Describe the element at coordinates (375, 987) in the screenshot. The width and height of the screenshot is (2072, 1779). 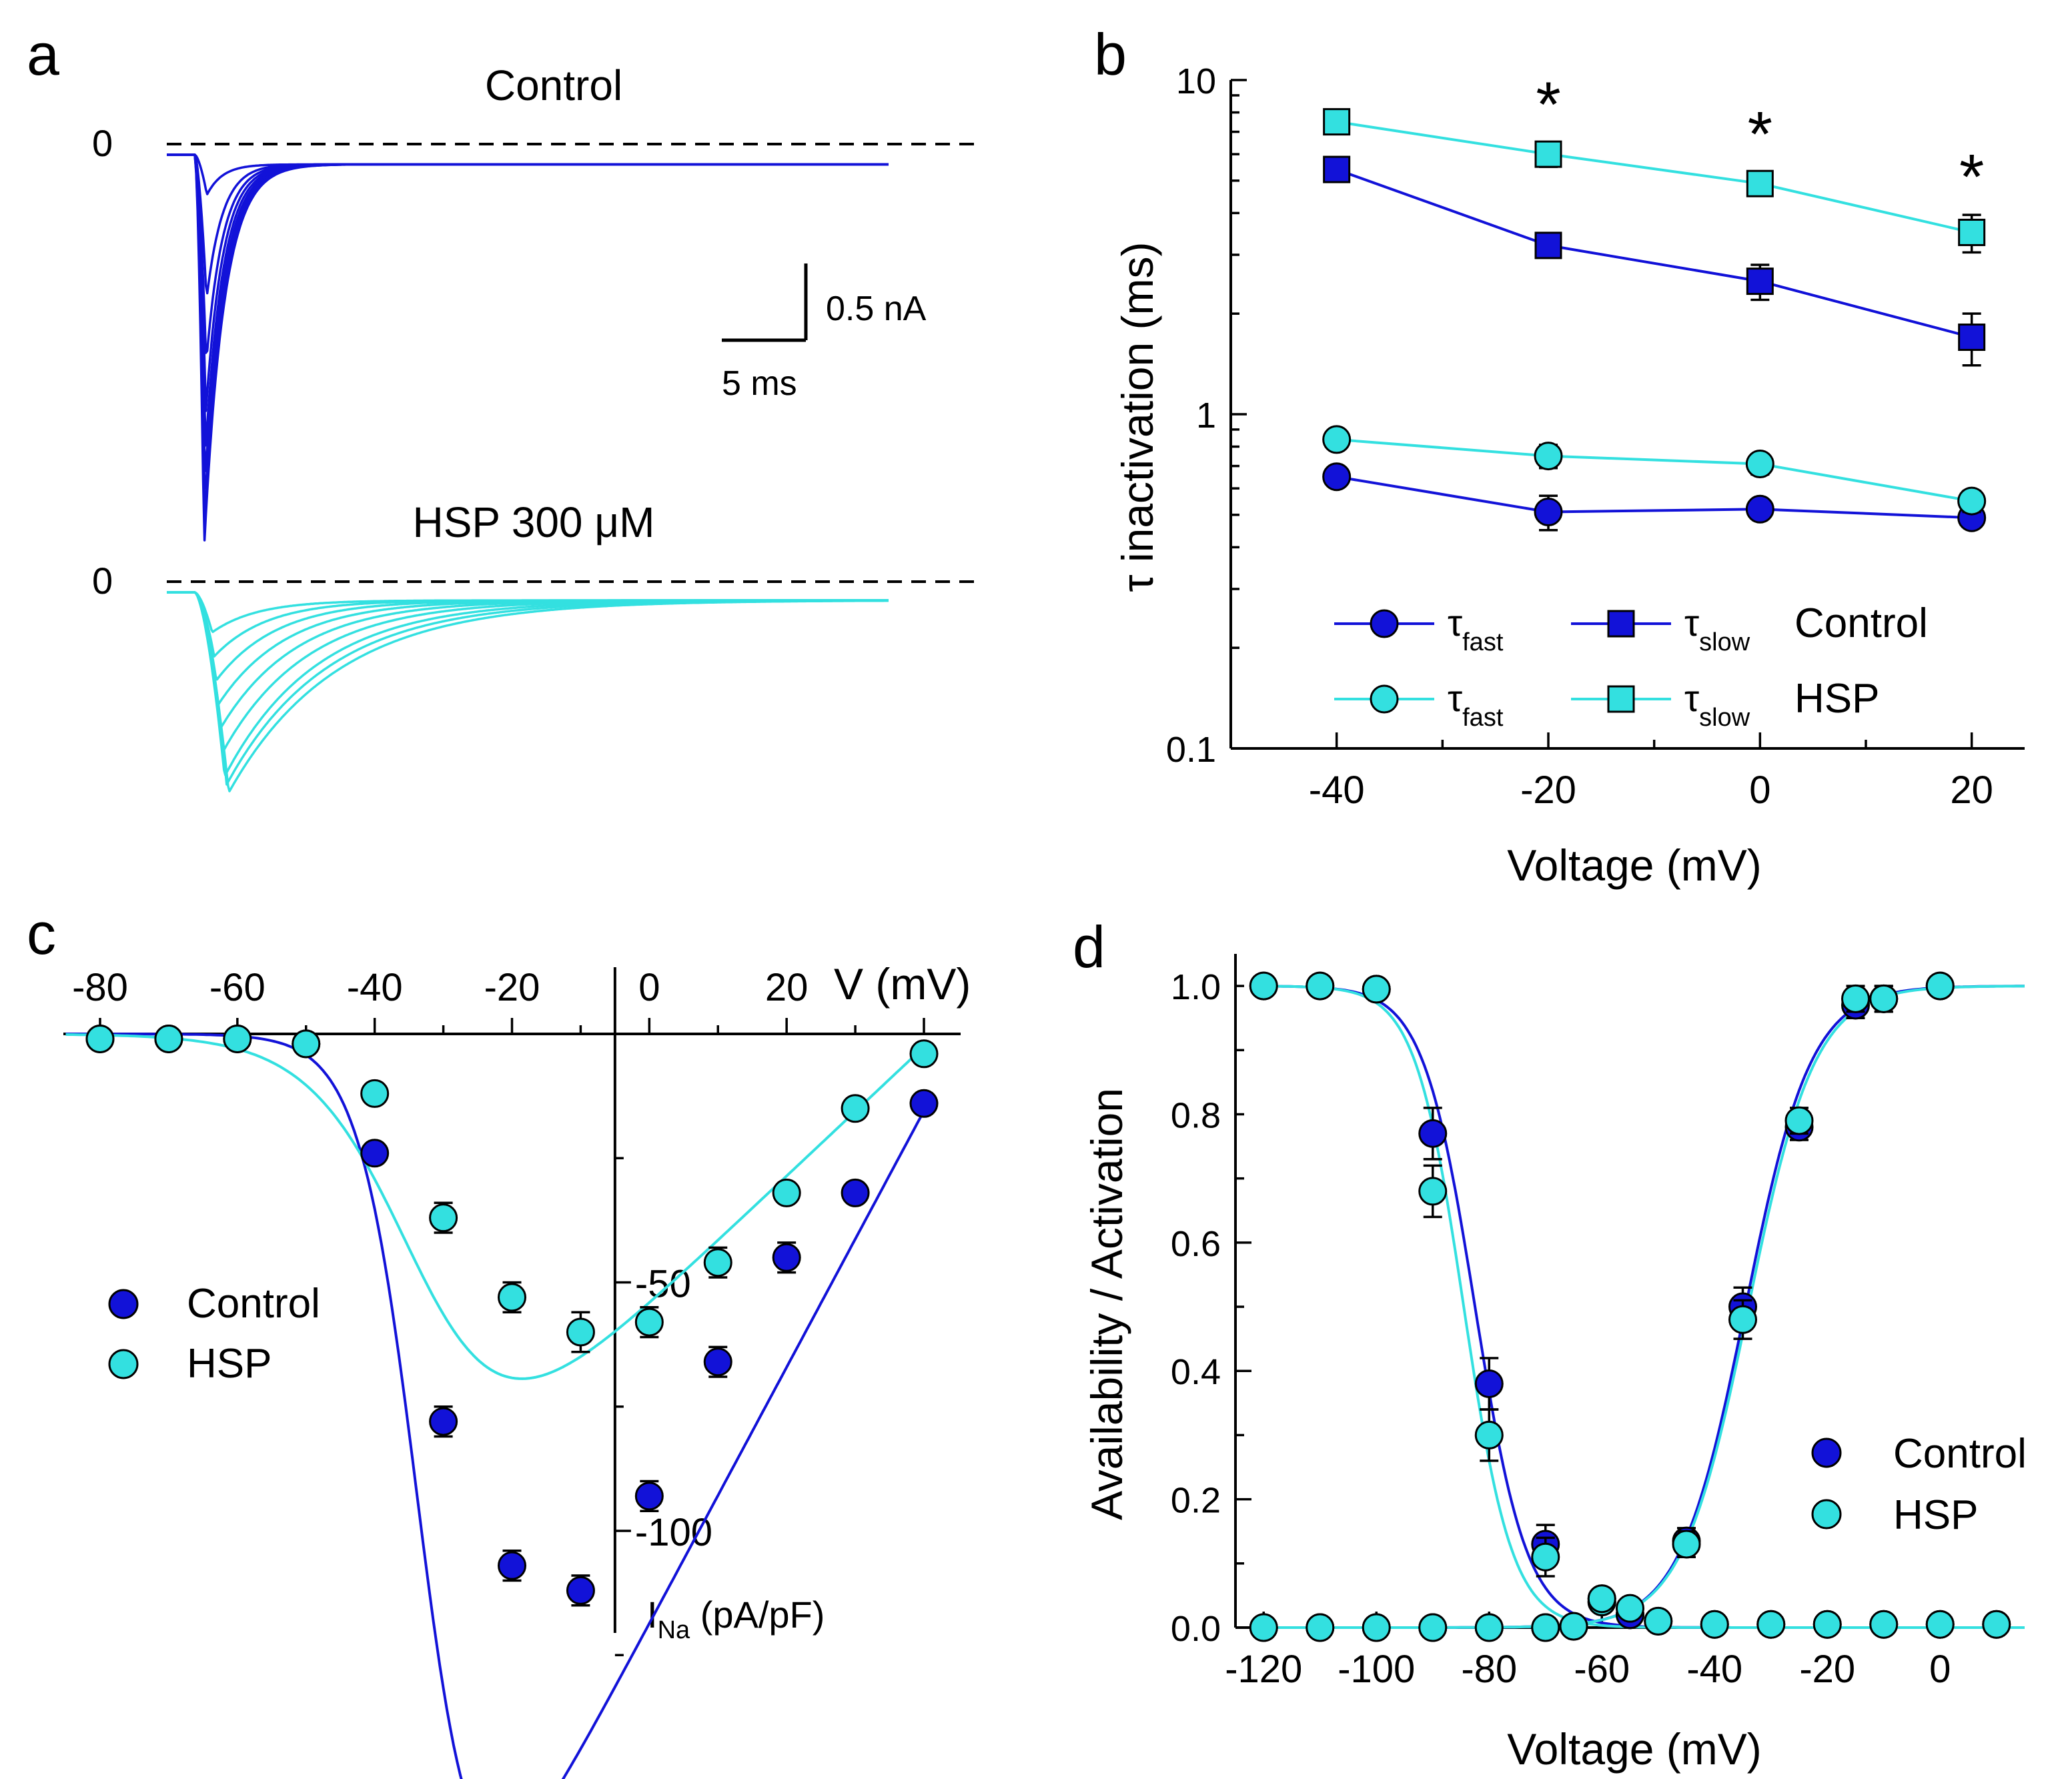
I see `panel-c-xtick-label: -40` at that location.